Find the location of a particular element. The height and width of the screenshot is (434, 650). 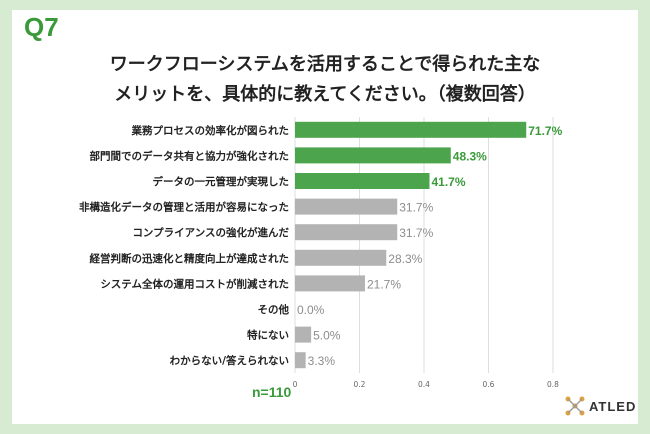

category-label-3: 非構造化データの管理と活用が容易になった is located at coordinates (184, 207).